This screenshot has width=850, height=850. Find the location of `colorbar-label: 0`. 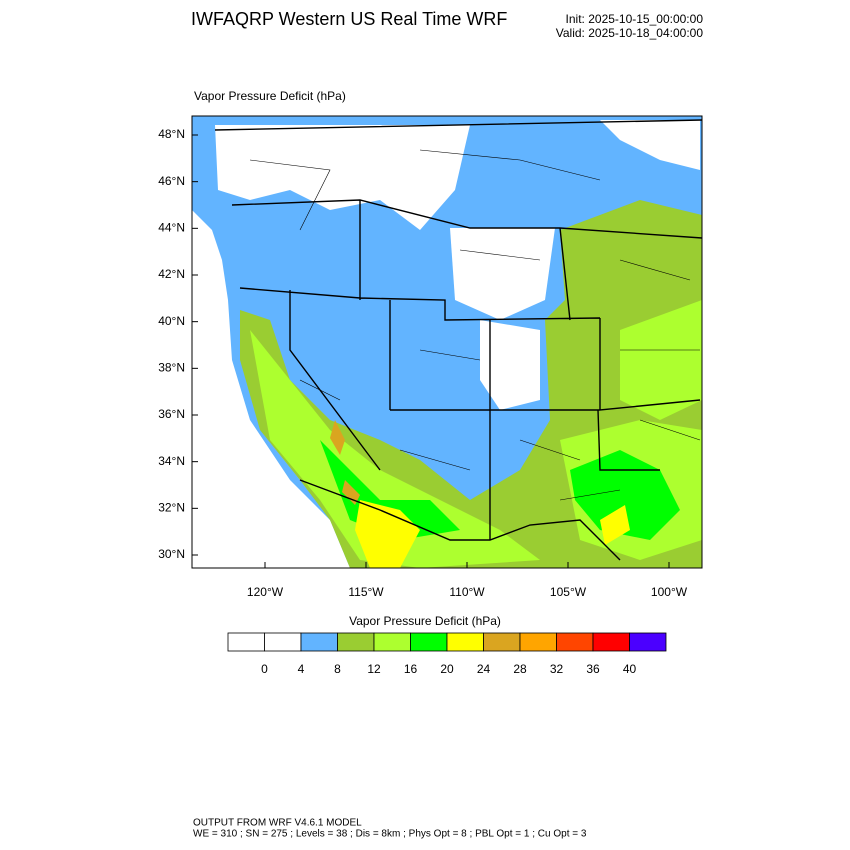

colorbar-label: 0 is located at coordinates (264, 669).